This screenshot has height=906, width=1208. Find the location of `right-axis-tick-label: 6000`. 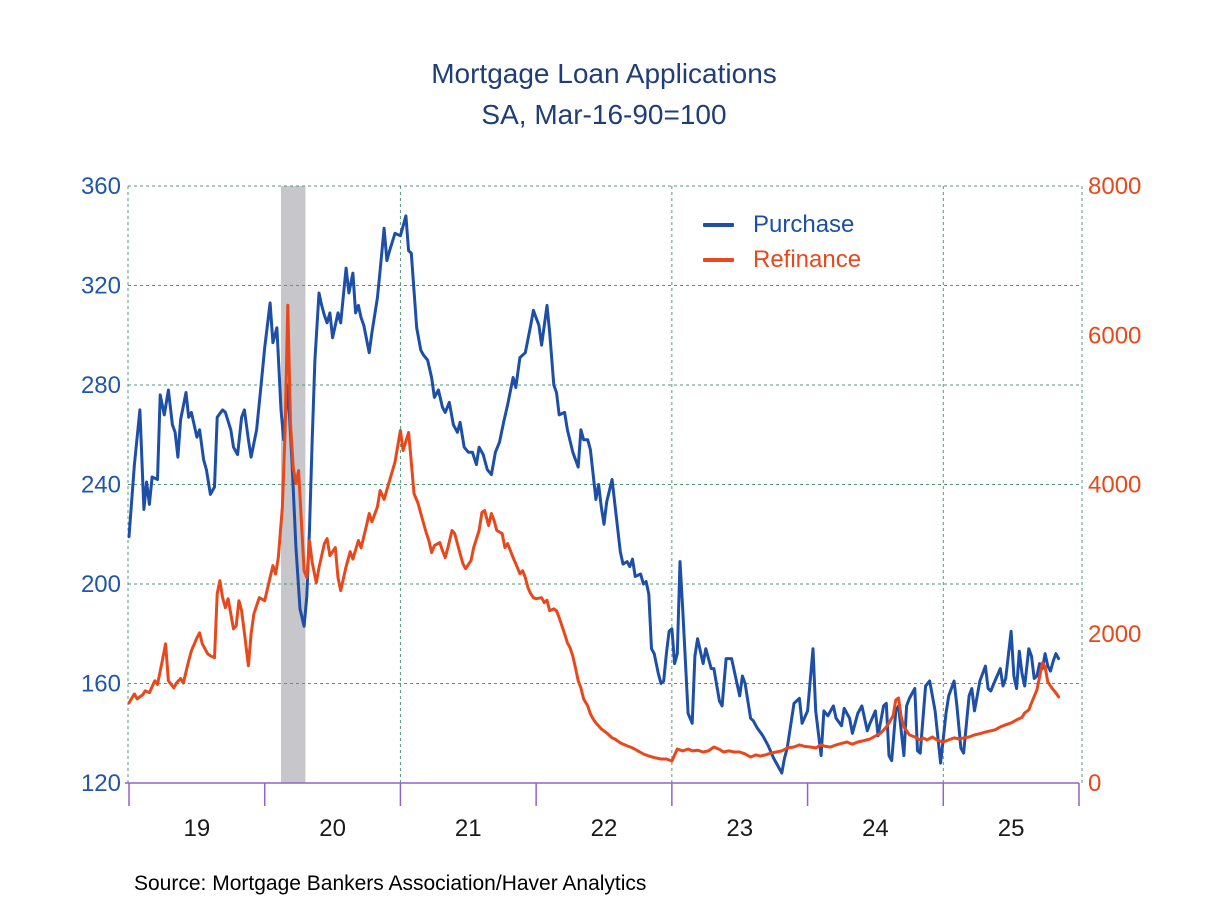

right-axis-tick-label: 6000 is located at coordinates (1114, 335).